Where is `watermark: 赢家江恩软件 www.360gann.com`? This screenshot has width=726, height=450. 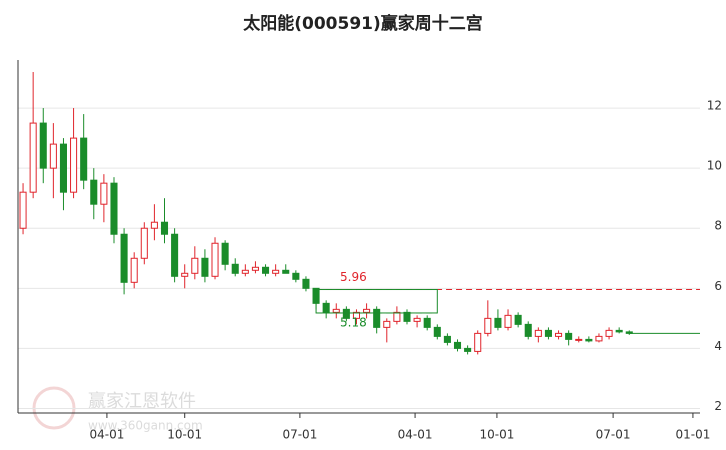 watermark: 赢家江恩软件 www.360gann.com is located at coordinates (117, 409).